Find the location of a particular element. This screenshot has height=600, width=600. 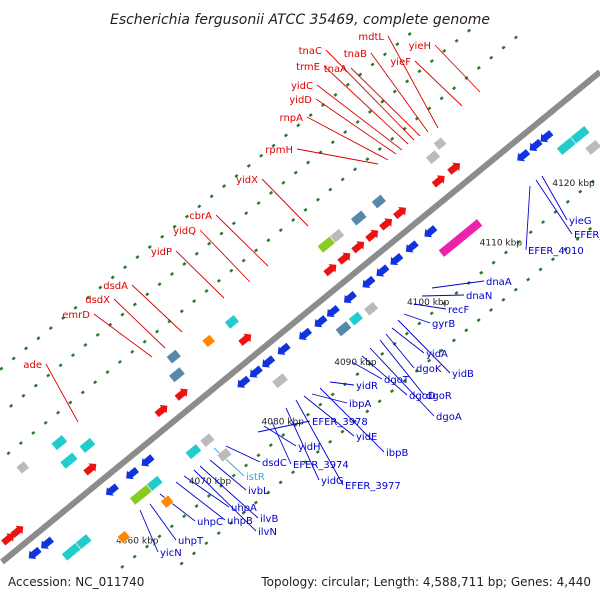

gene-label: ibpB is located at coordinates (397, 453).